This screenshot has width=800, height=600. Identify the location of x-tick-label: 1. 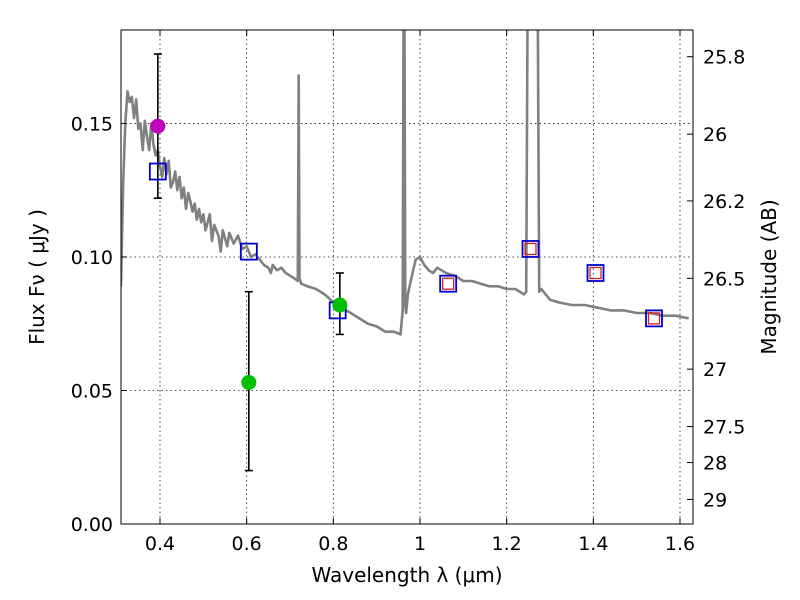
(420, 544).